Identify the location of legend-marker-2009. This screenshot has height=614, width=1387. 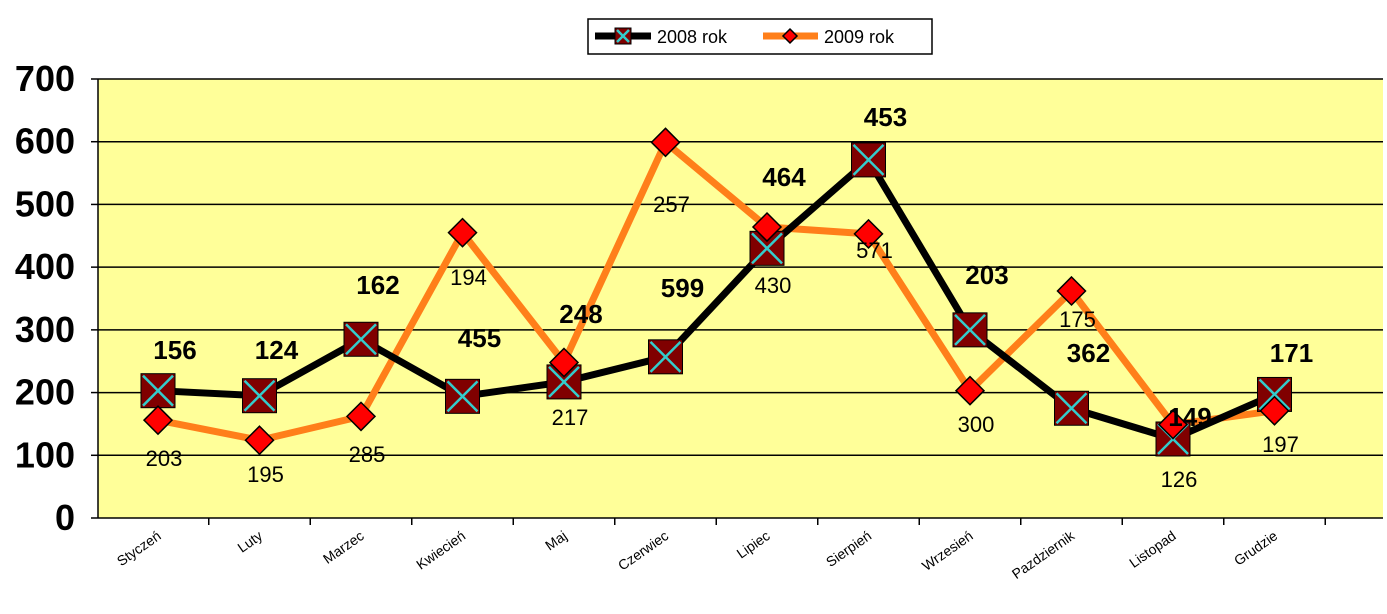
(790, 36).